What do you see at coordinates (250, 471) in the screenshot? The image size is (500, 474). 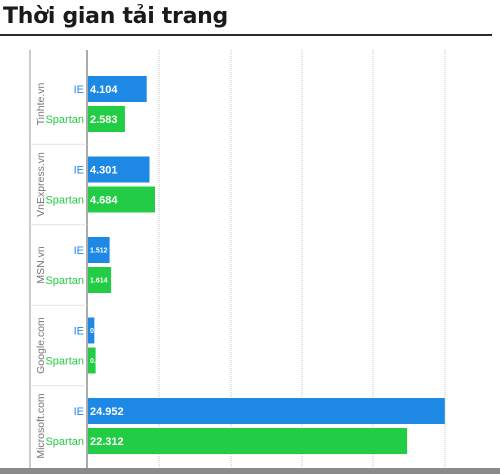 I see `bottom-strip` at bounding box center [250, 471].